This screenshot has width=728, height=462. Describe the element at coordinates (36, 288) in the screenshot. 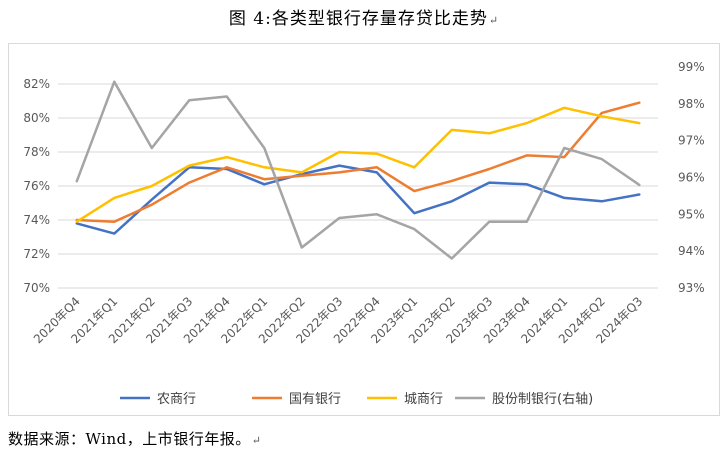

I see `left-axis-tick-label: 70%` at that location.